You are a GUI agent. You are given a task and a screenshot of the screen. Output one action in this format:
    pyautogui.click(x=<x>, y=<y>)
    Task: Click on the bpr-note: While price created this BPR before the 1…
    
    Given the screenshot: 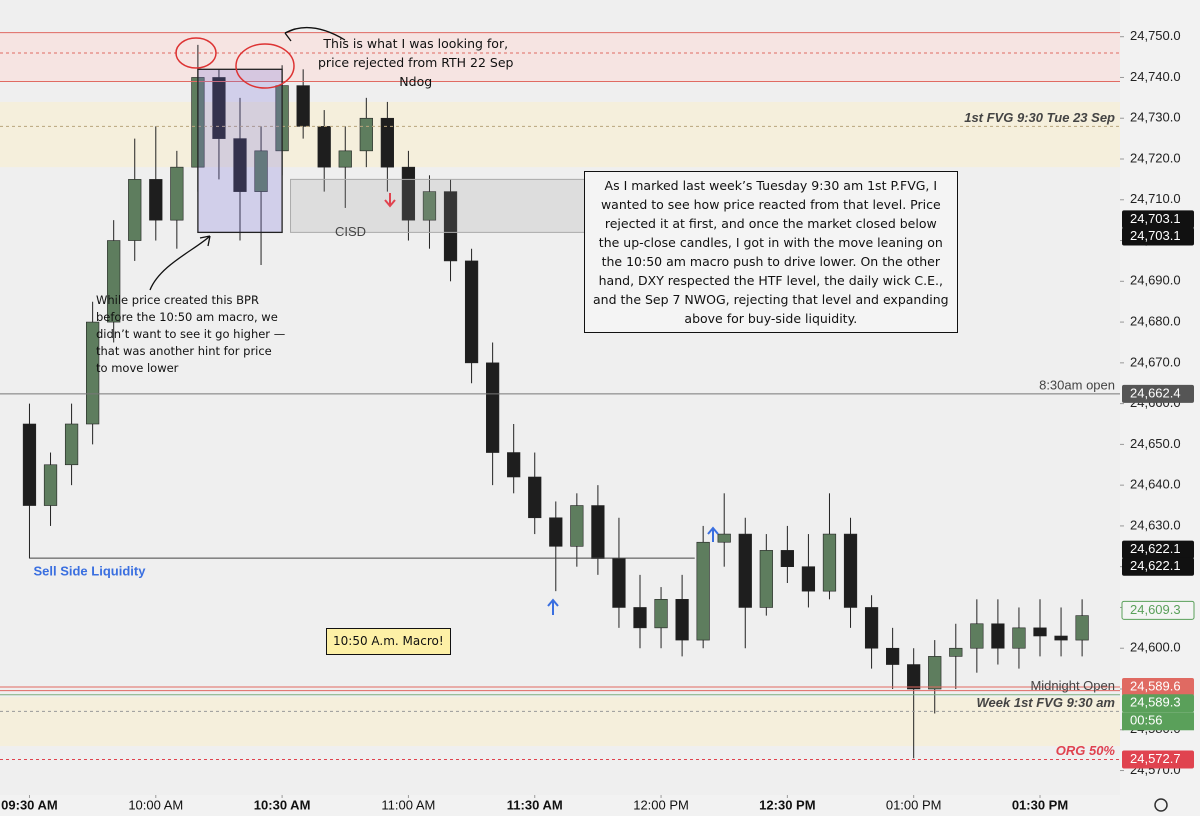 What is the action you would take?
    pyautogui.click(x=190, y=334)
    